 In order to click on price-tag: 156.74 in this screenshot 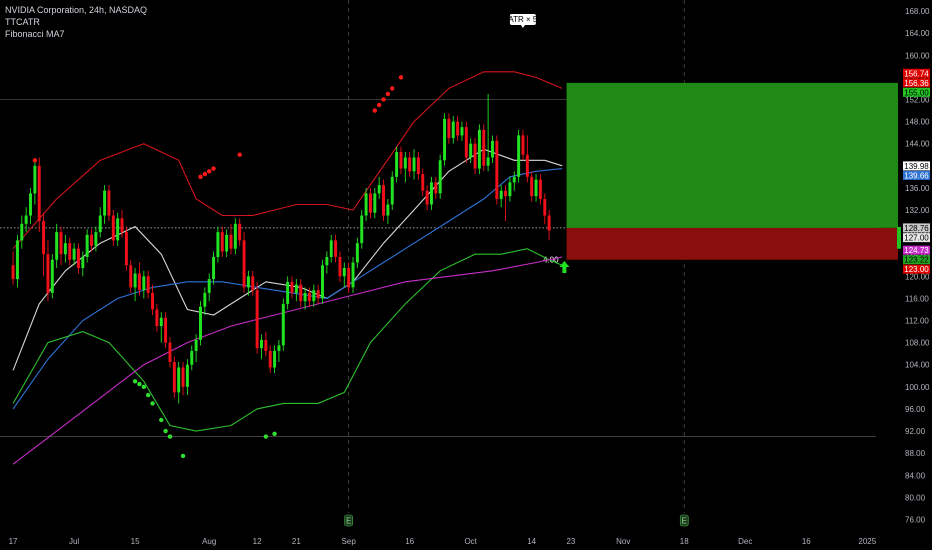, I will do `click(916, 73)`.